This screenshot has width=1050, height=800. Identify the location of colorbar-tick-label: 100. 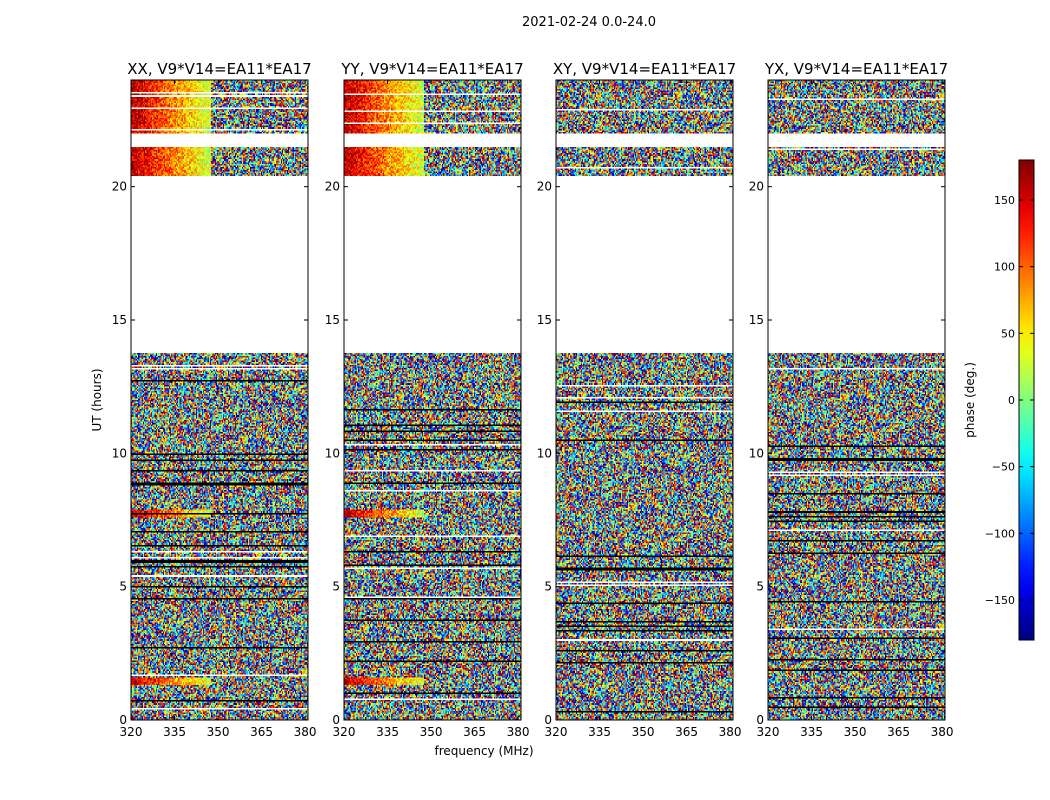
(1004, 267).